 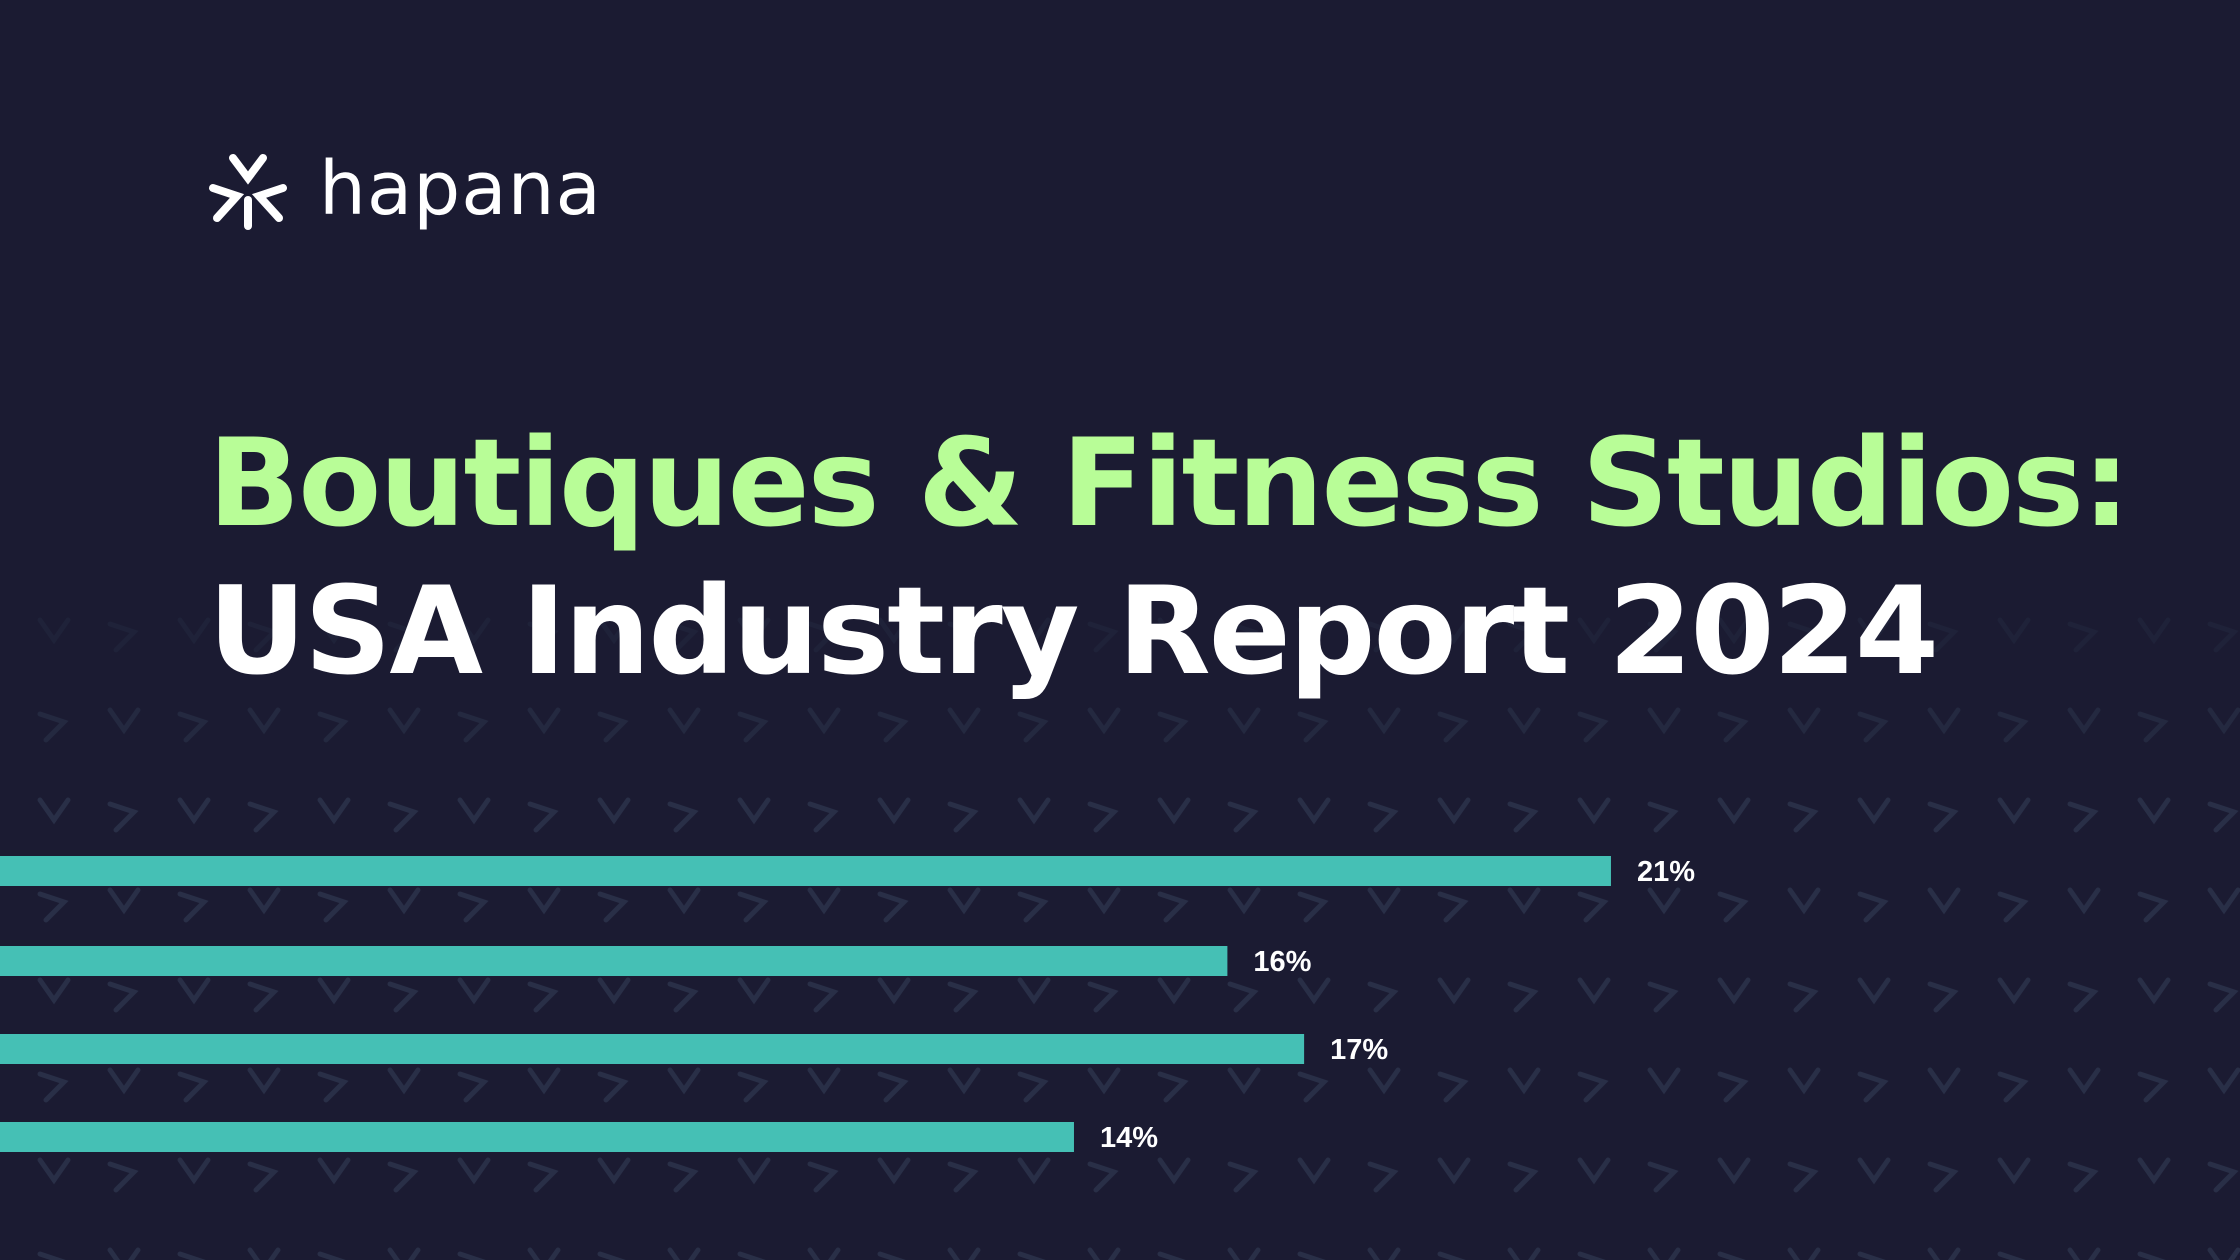 What do you see at coordinates (1359, 1050) in the screenshot?
I see `bar-label-3: 17%` at bounding box center [1359, 1050].